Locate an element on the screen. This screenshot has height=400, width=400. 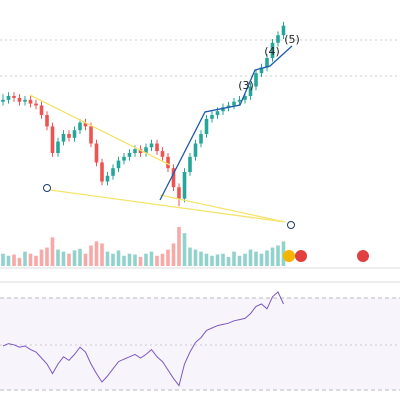
wave-label: (3) is located at coordinates (246, 85).